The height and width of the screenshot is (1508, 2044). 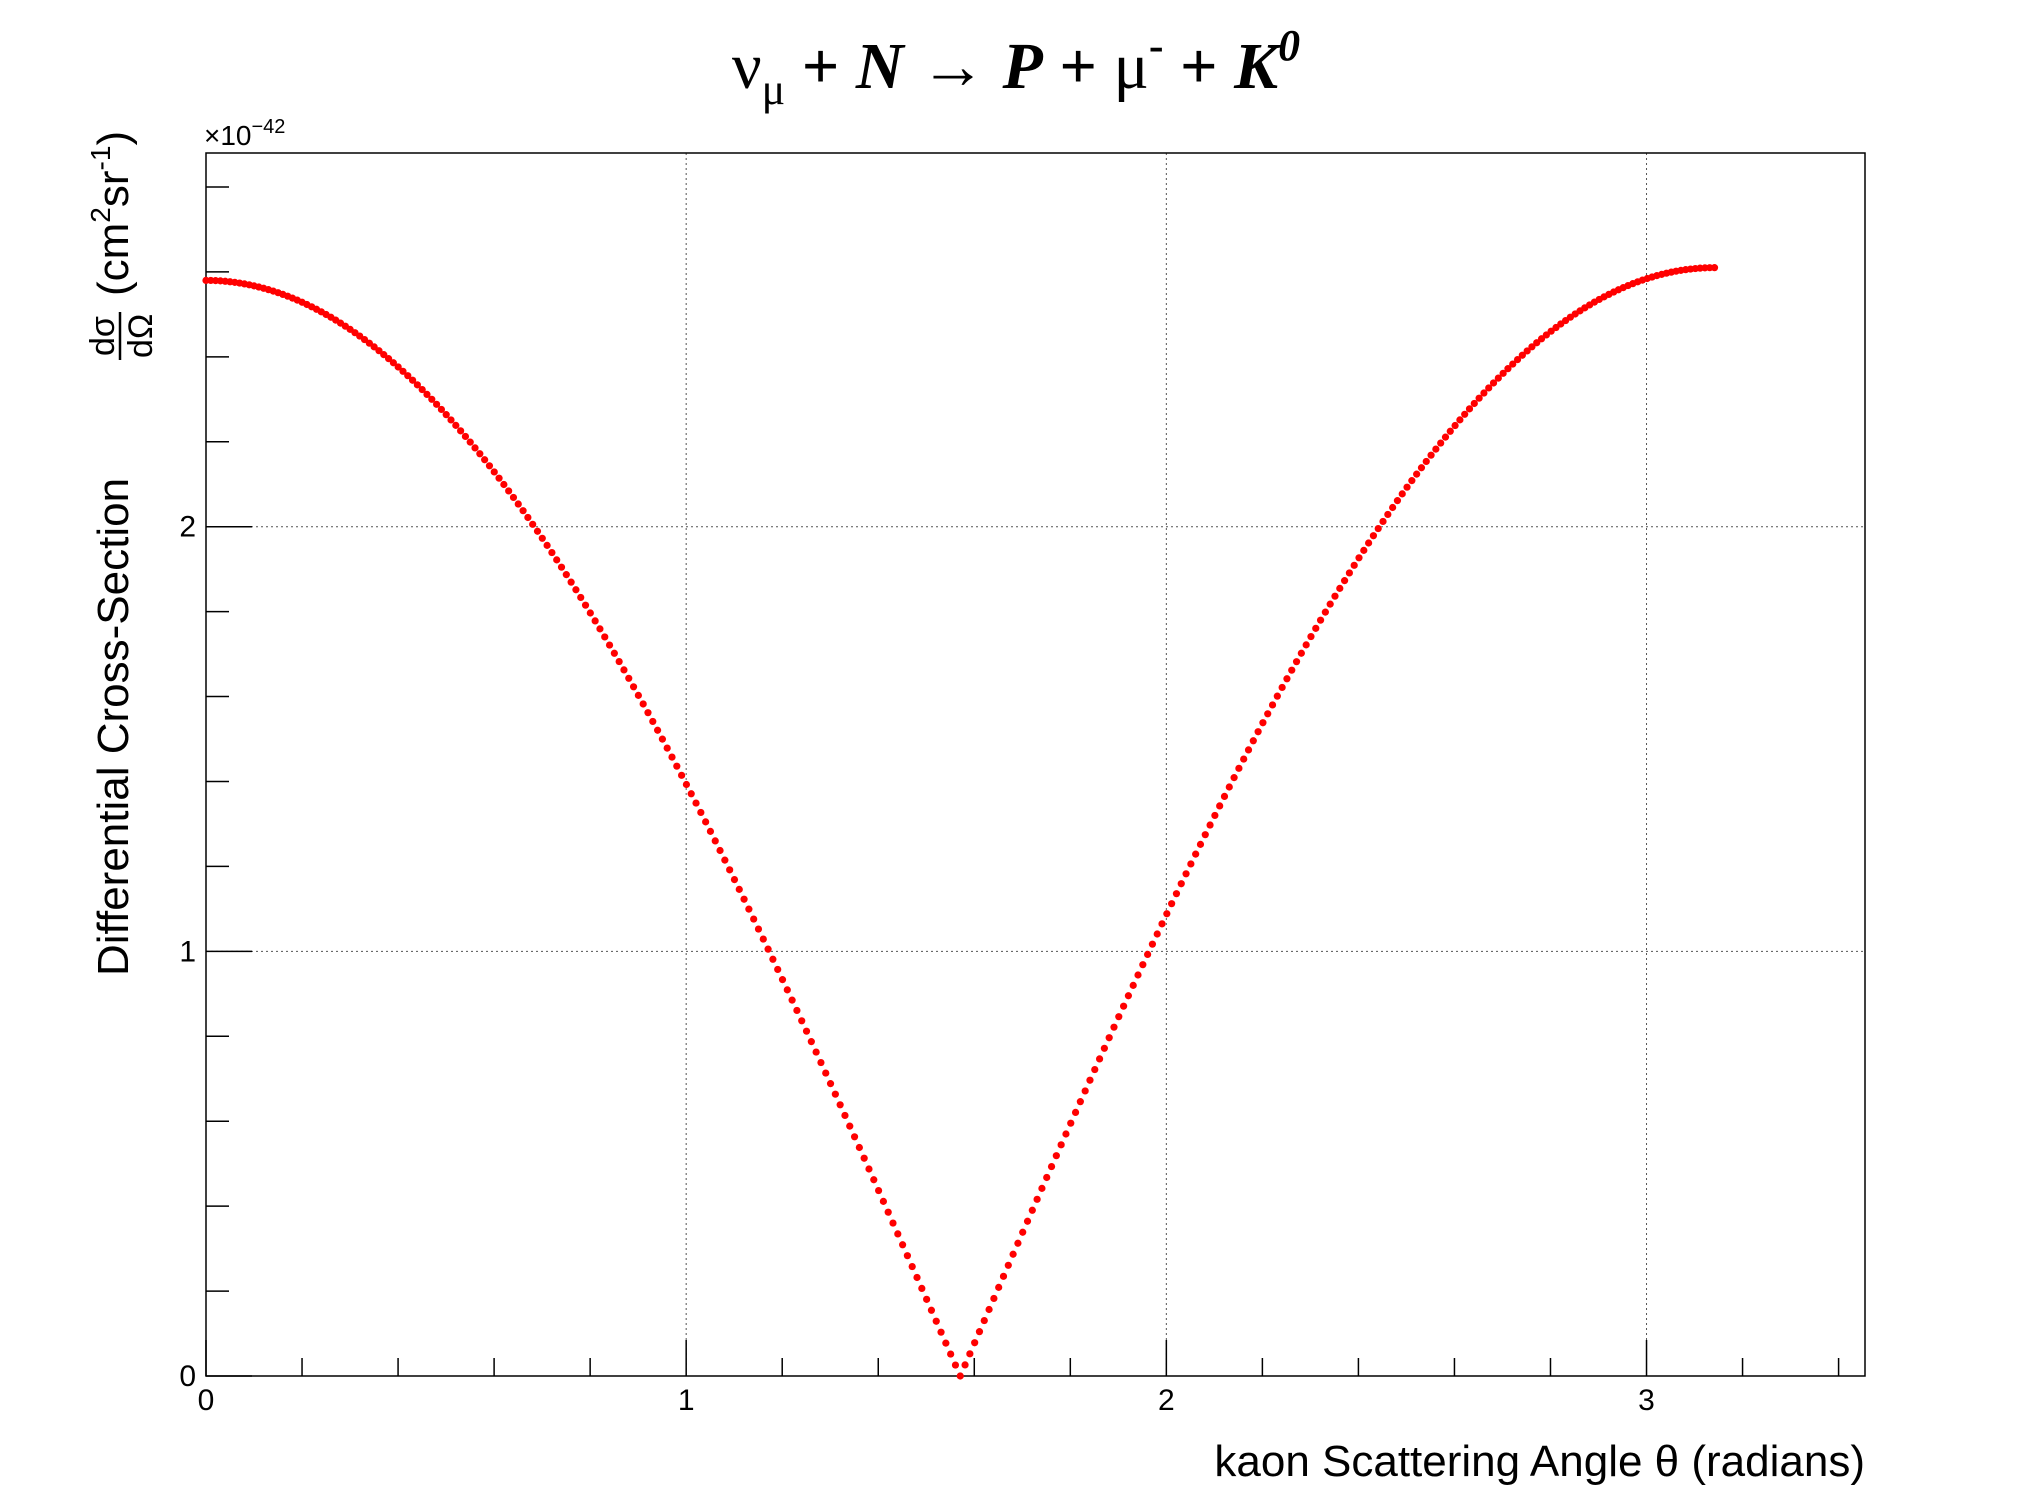 What do you see at coordinates (880, 66) in the screenshot?
I see `title-n: N` at bounding box center [880, 66].